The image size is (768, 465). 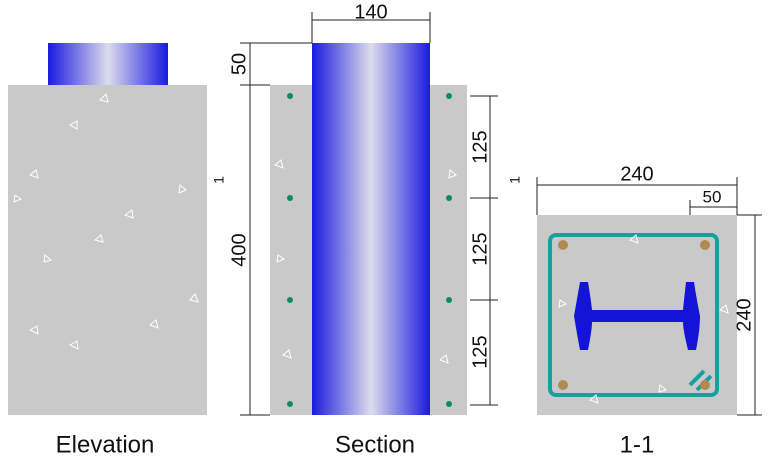 I want to click on section-1-1-label: 1-1, so click(x=637, y=444).